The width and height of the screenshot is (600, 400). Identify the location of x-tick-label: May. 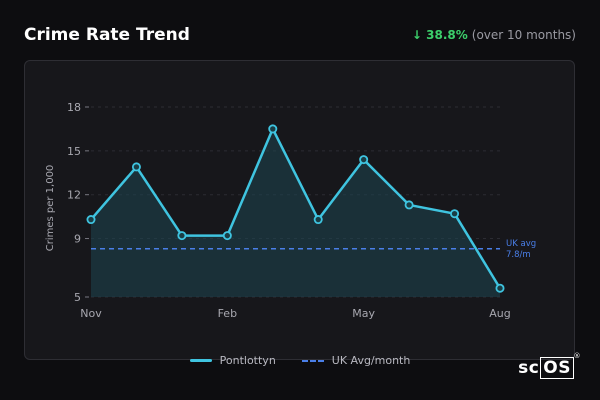
(363, 313).